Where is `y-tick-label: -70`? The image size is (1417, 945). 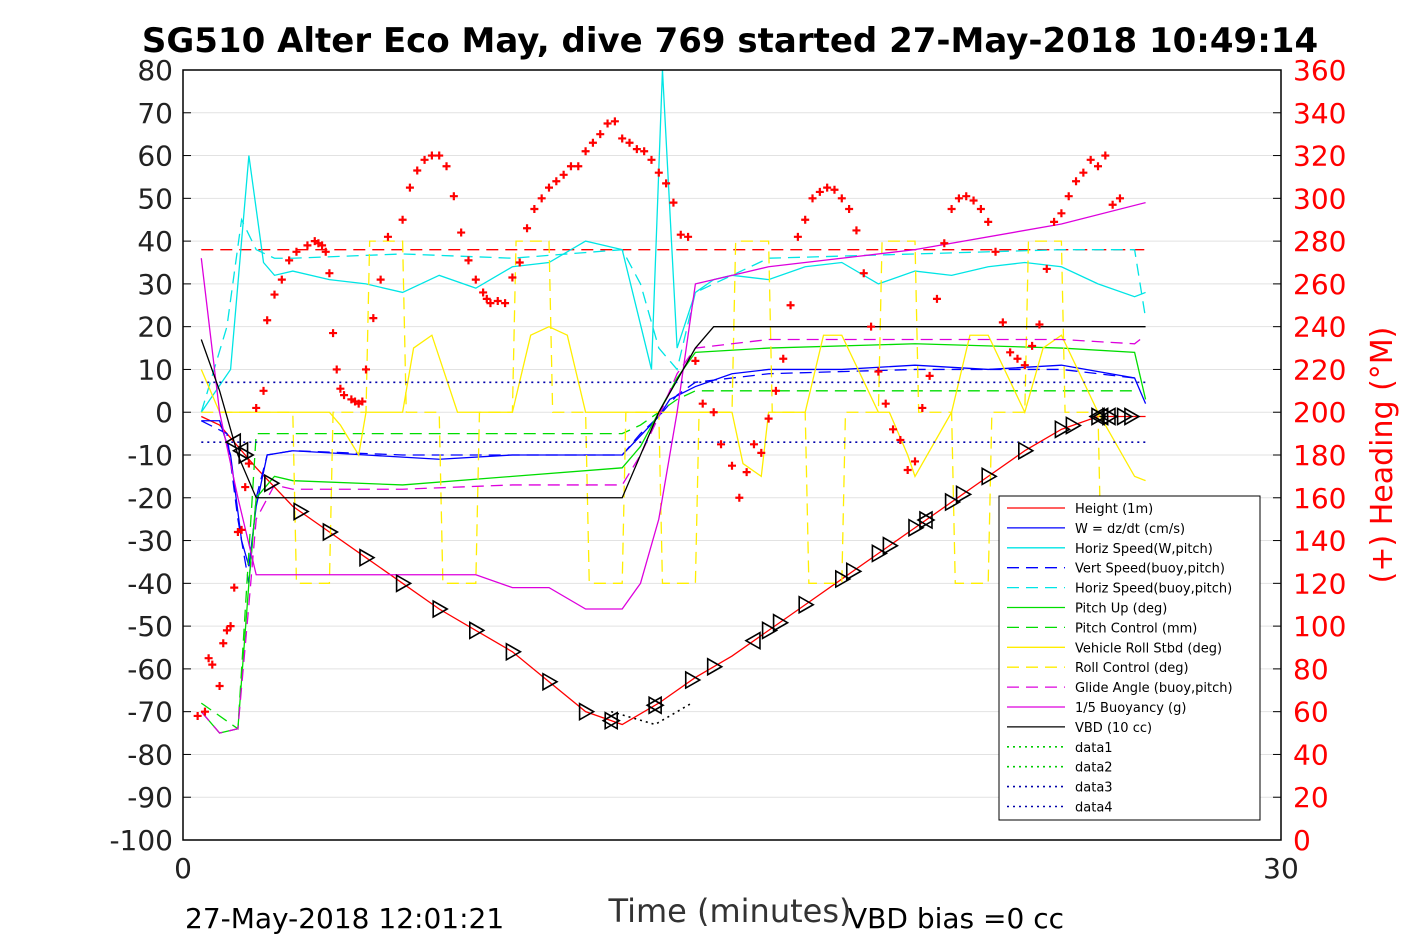
y-tick-label: -70 is located at coordinates (150, 712).